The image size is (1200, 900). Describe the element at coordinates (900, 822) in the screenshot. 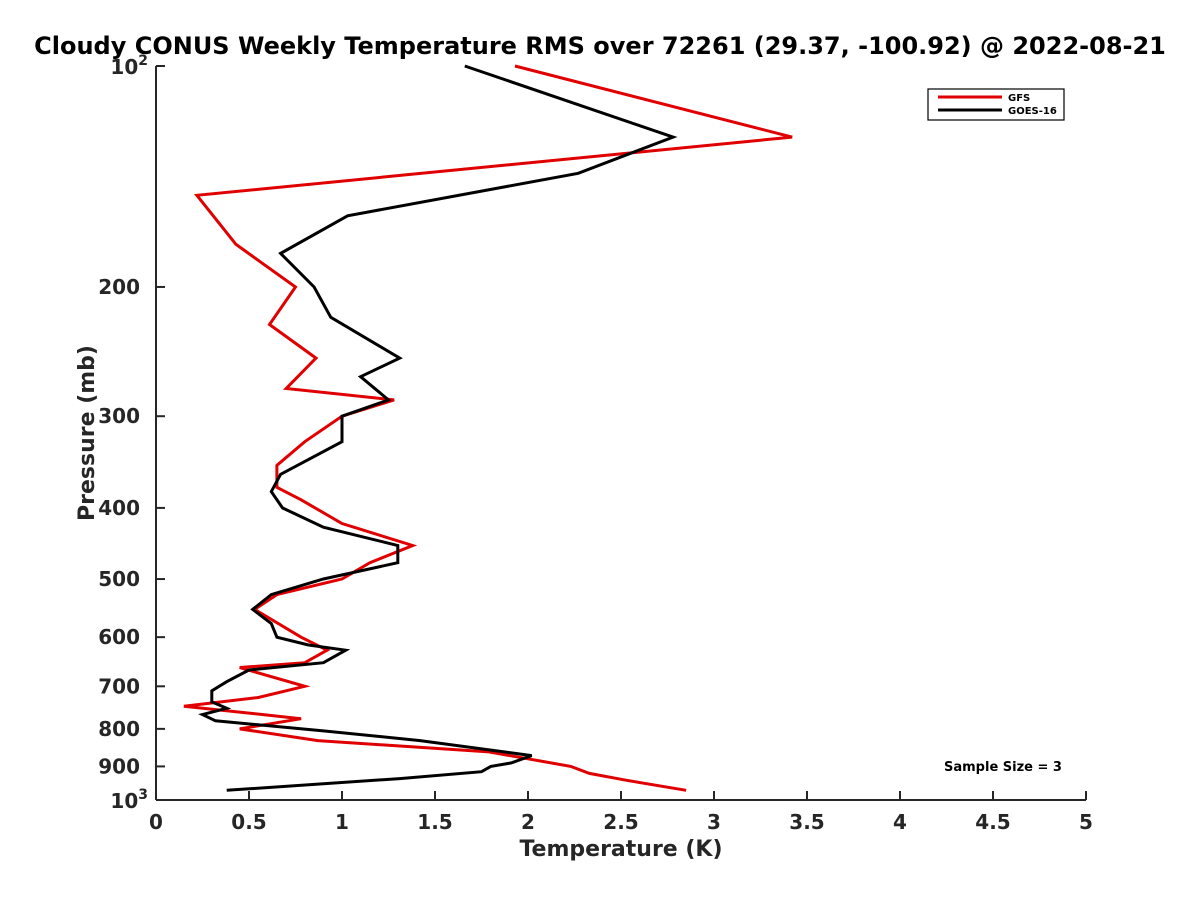

I see `x-tick-label: 4` at that location.